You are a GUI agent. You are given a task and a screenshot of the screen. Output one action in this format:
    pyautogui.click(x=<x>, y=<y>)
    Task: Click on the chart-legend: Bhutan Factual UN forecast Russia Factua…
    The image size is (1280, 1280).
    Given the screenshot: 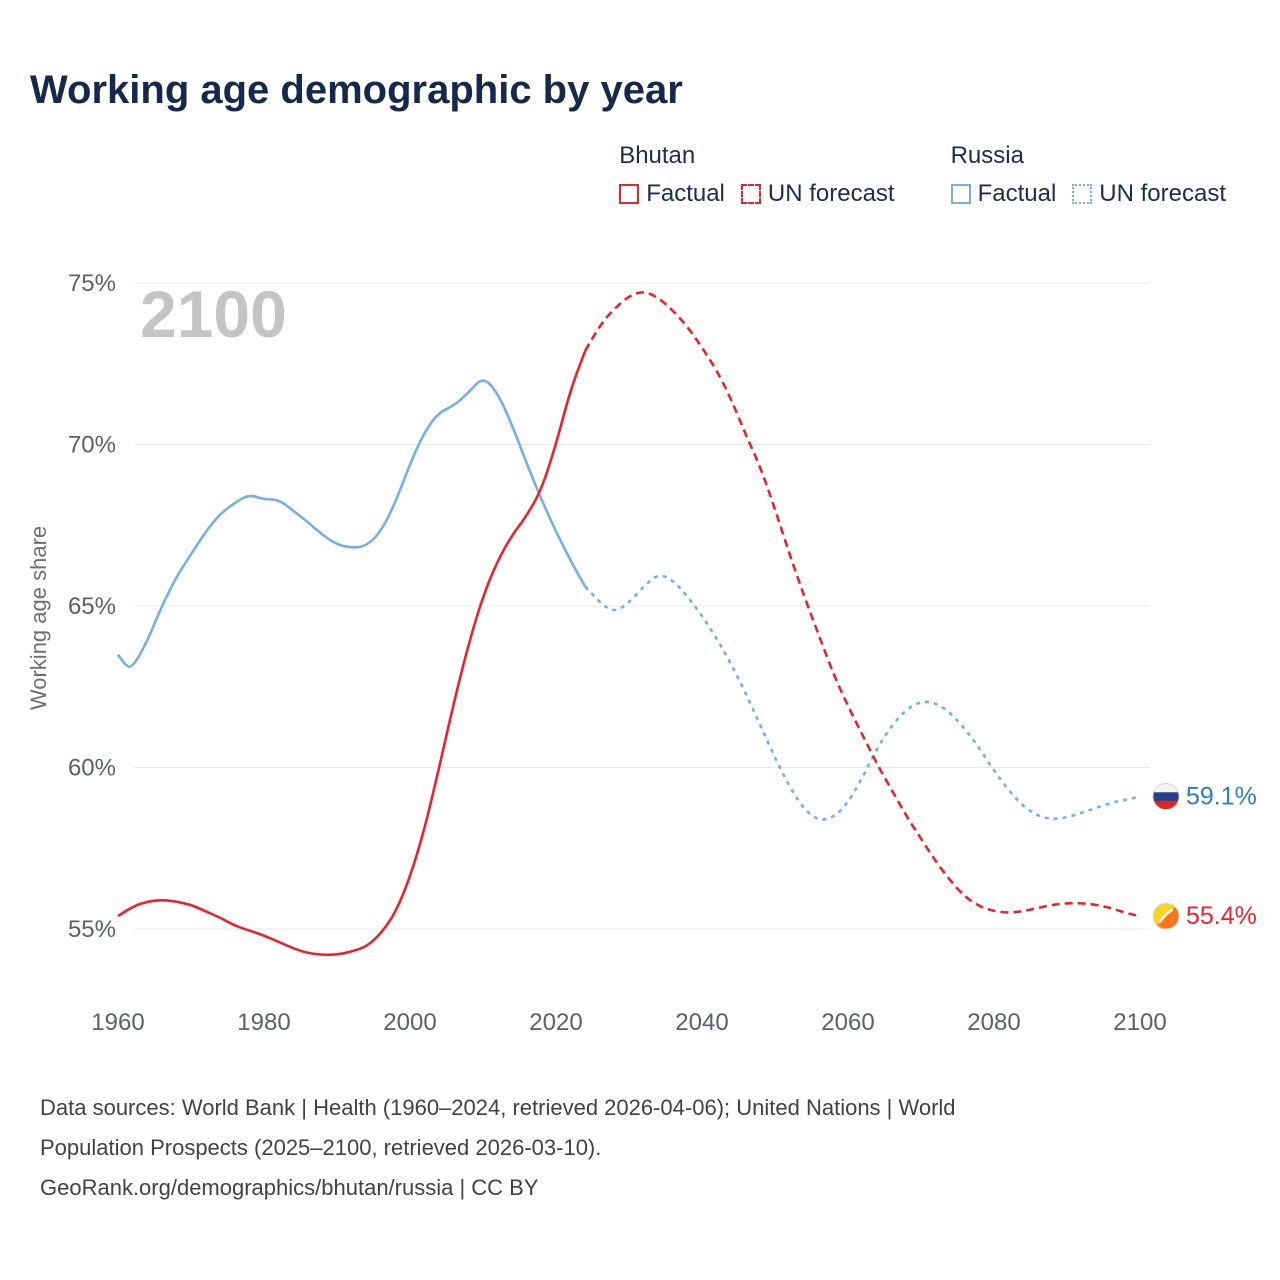 What is the action you would take?
    pyautogui.click(x=930, y=175)
    